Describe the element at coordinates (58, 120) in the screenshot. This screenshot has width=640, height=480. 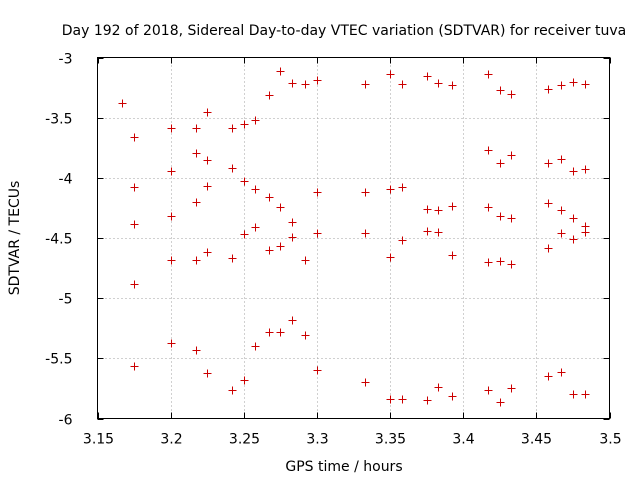
I see `y-tick-label: -3.5` at that location.